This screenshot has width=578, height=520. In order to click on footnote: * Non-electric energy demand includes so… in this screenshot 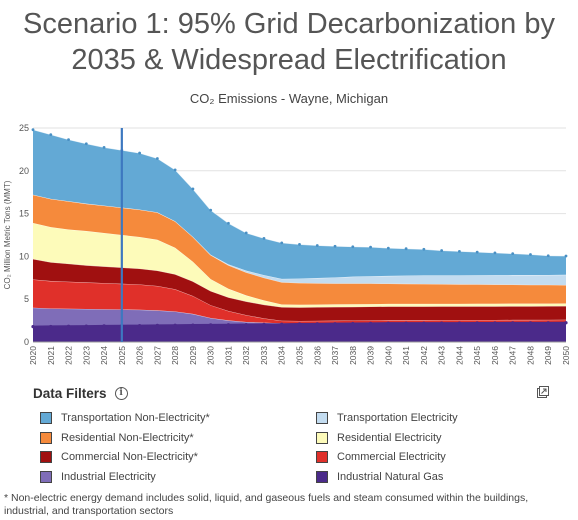, I will do `click(266, 504)`.